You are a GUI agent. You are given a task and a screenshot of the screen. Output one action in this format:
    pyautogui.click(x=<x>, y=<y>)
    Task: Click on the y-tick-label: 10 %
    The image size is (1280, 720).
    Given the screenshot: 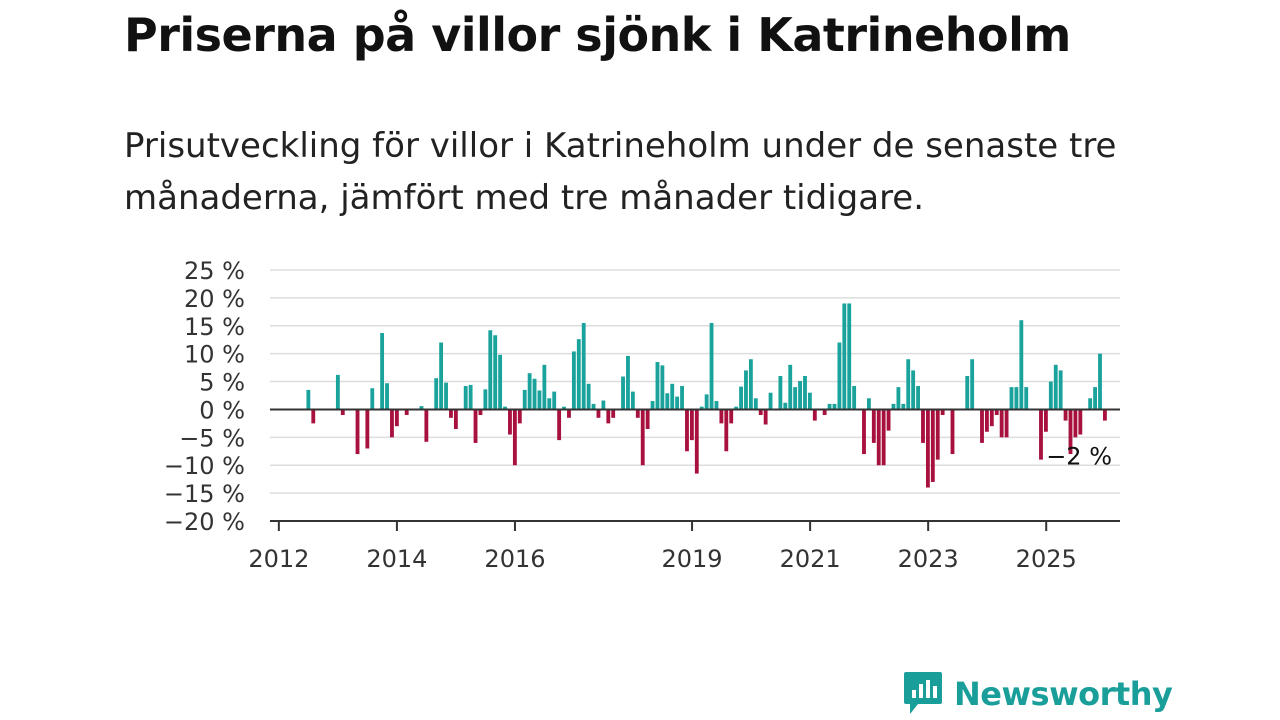 What is the action you would take?
    pyautogui.click(x=214, y=355)
    